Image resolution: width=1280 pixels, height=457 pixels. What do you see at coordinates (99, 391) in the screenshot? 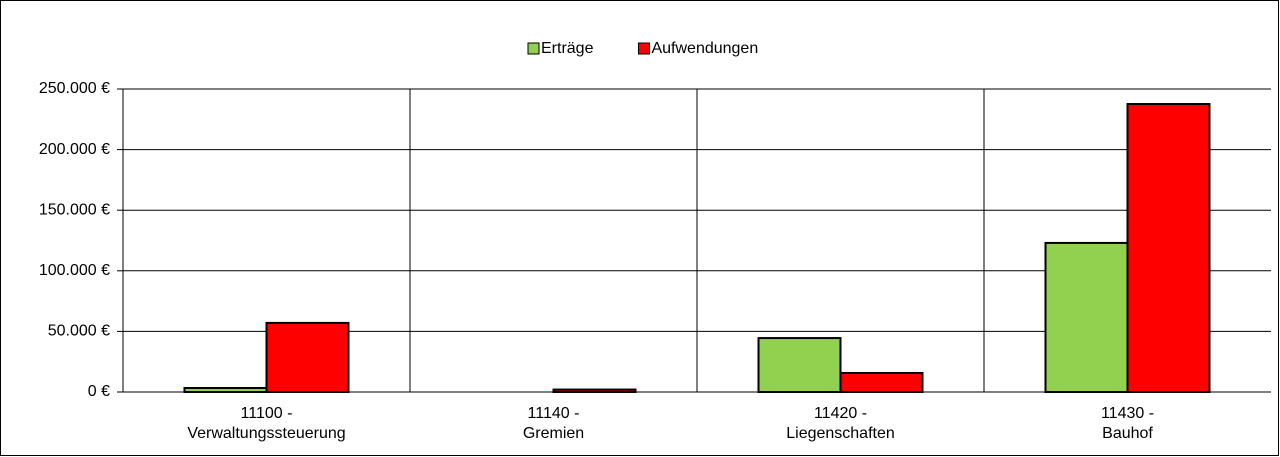
I see `y-tick-label: 0 €` at bounding box center [99, 391].